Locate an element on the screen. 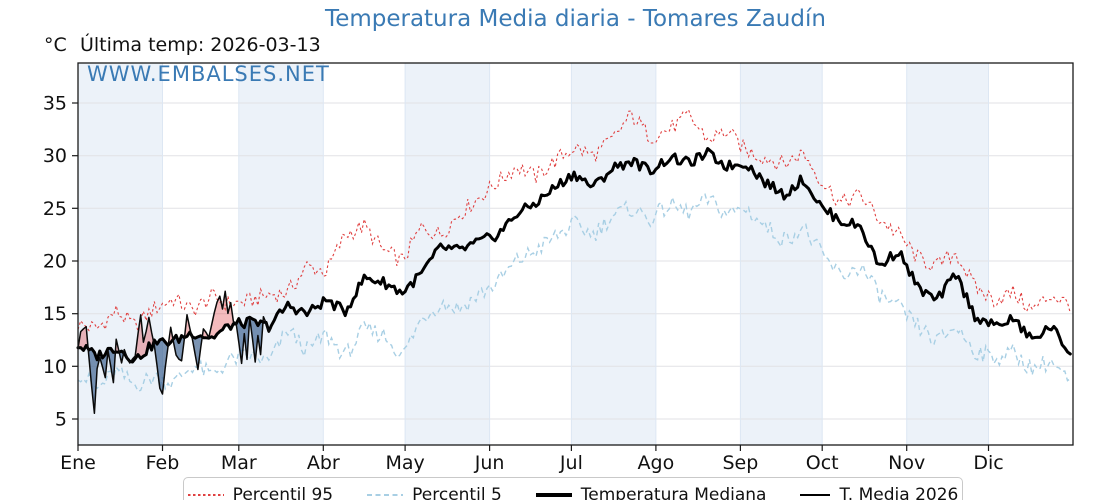 This screenshot has height=500, width=1120. legend-item-percentil-95: Percentil 95 is located at coordinates (260, 492).